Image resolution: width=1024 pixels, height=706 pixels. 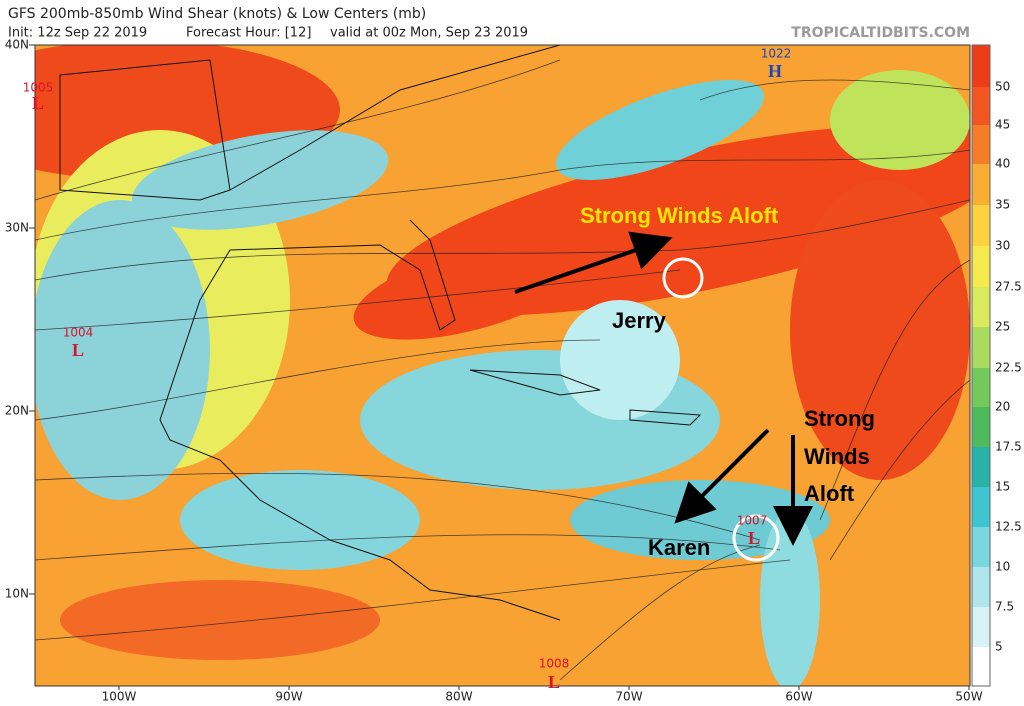 I want to click on lat-label: 30N, so click(x=17, y=228).